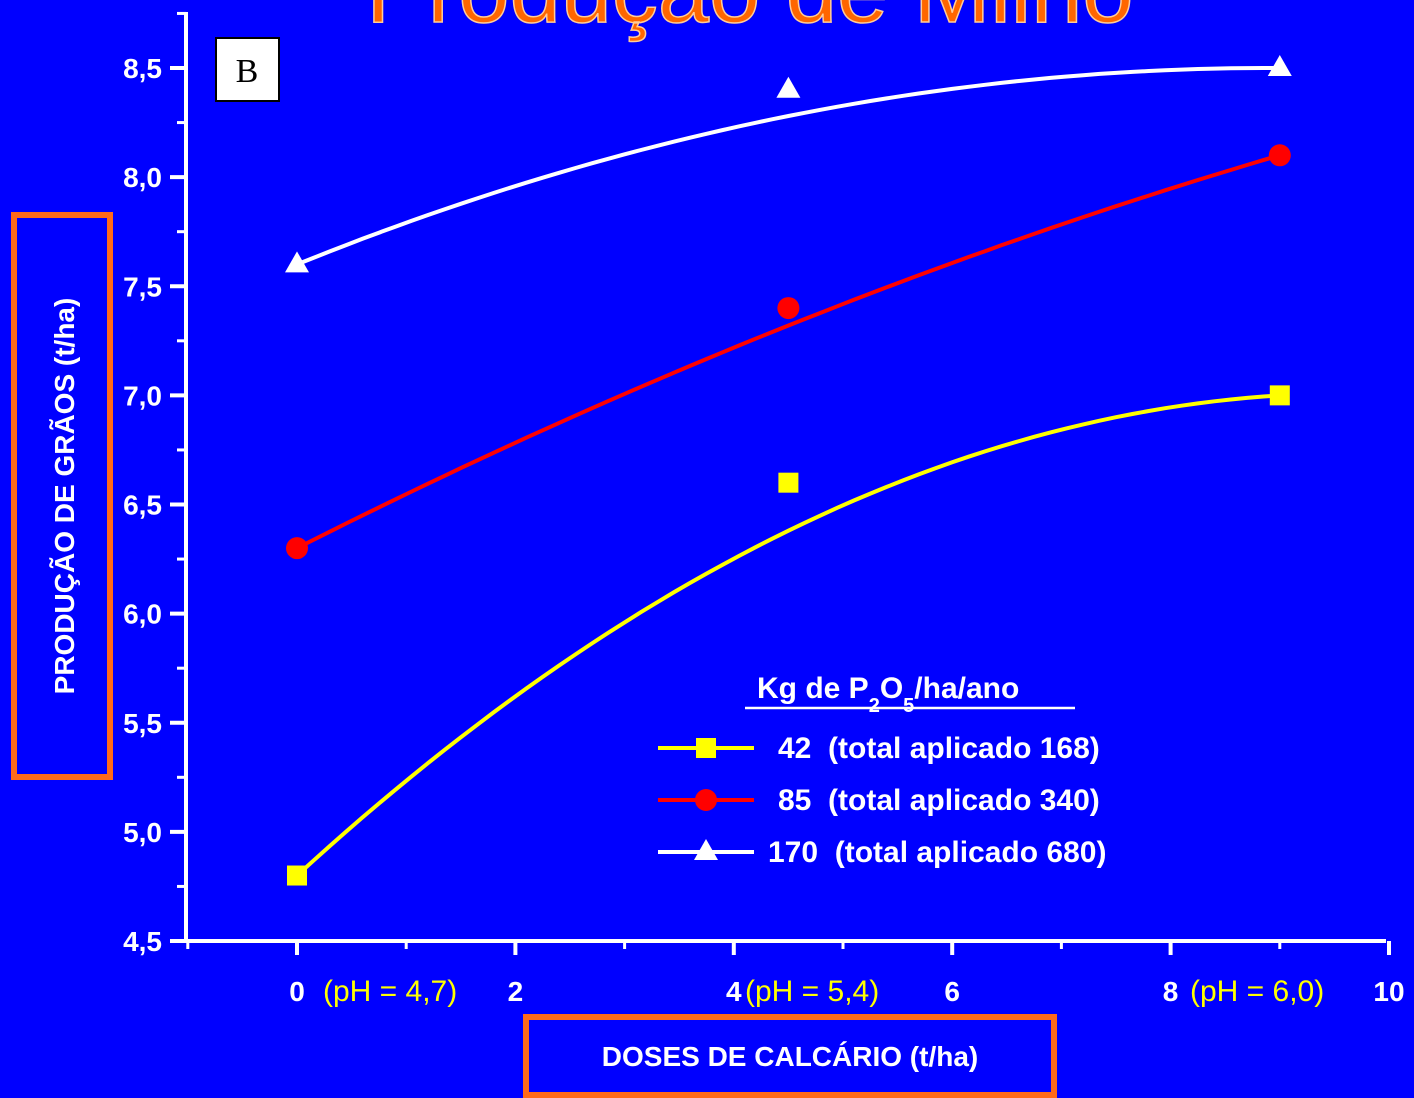 The height and width of the screenshot is (1098, 1414). I want to click on ph-annotation-3: (pH = 6,0), so click(1257, 991).